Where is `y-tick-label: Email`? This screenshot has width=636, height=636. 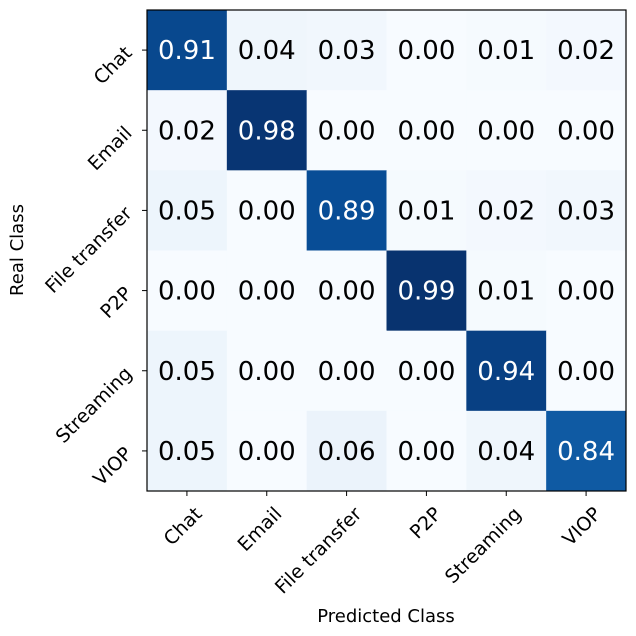 y-tick-label: Email is located at coordinates (110, 148).